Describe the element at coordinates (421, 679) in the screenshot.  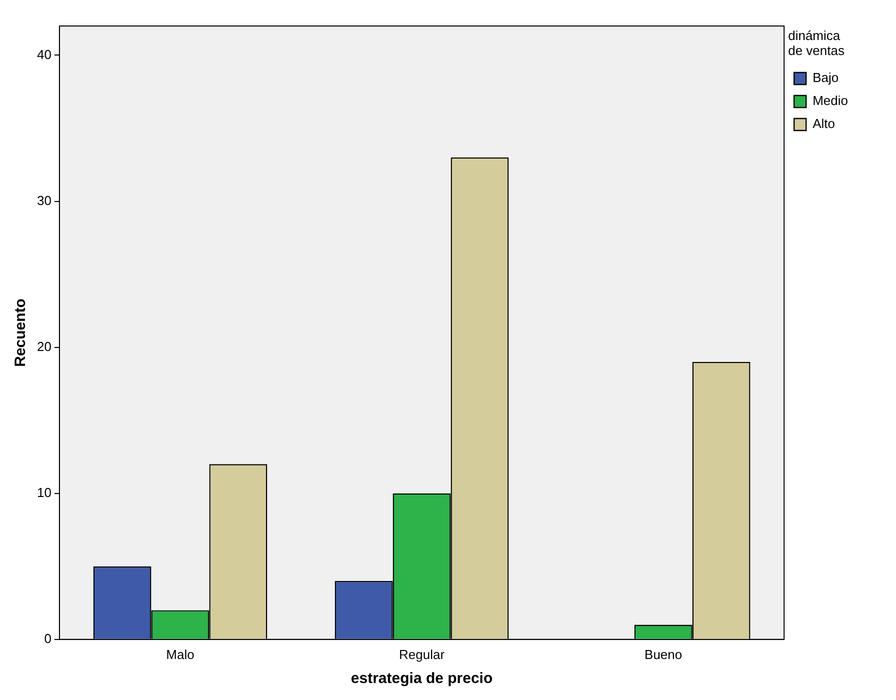
I see `x-axis-title: estrategia de precio` at that location.